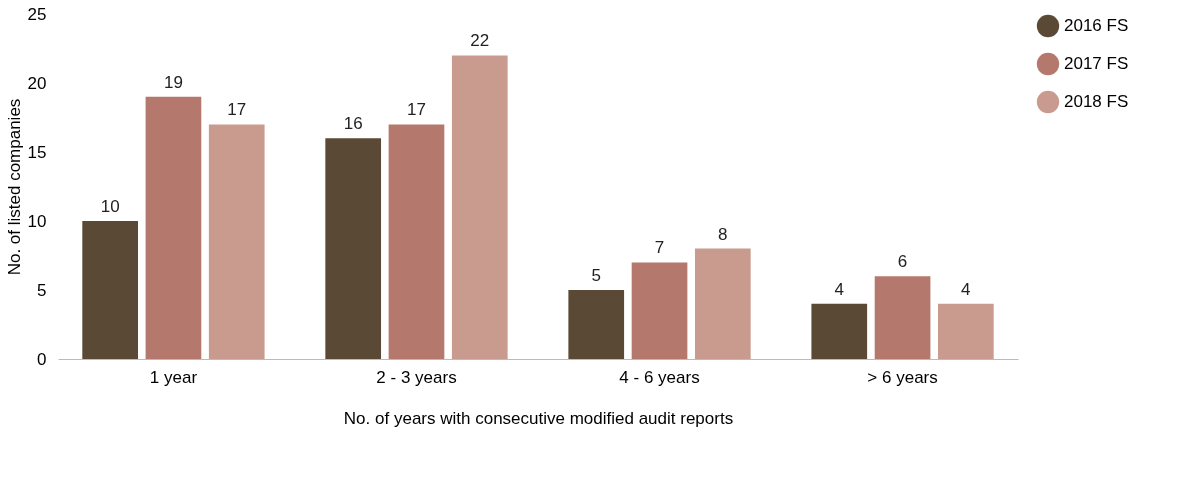  What do you see at coordinates (110, 206) in the screenshot?
I see `data-label: 10` at bounding box center [110, 206].